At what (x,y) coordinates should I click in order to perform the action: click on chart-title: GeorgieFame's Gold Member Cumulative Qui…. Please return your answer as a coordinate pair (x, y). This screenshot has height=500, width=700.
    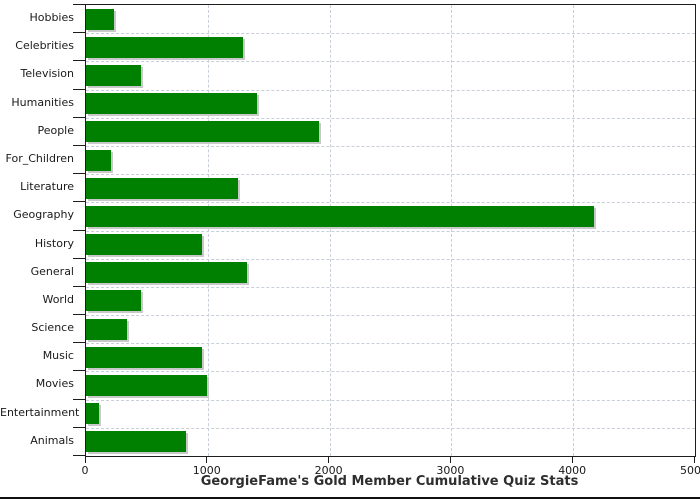
    Looking at the image, I should click on (389, 481).